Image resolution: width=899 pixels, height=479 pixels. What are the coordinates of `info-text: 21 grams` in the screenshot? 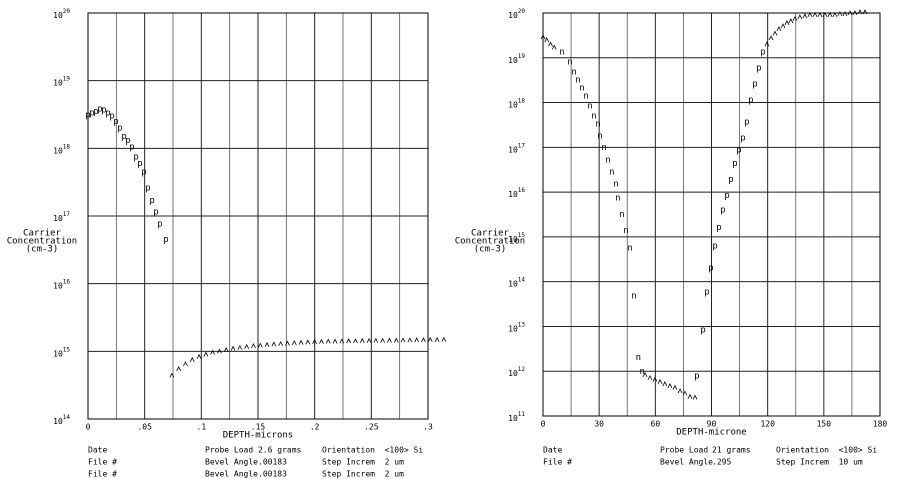 It's located at (731, 450).